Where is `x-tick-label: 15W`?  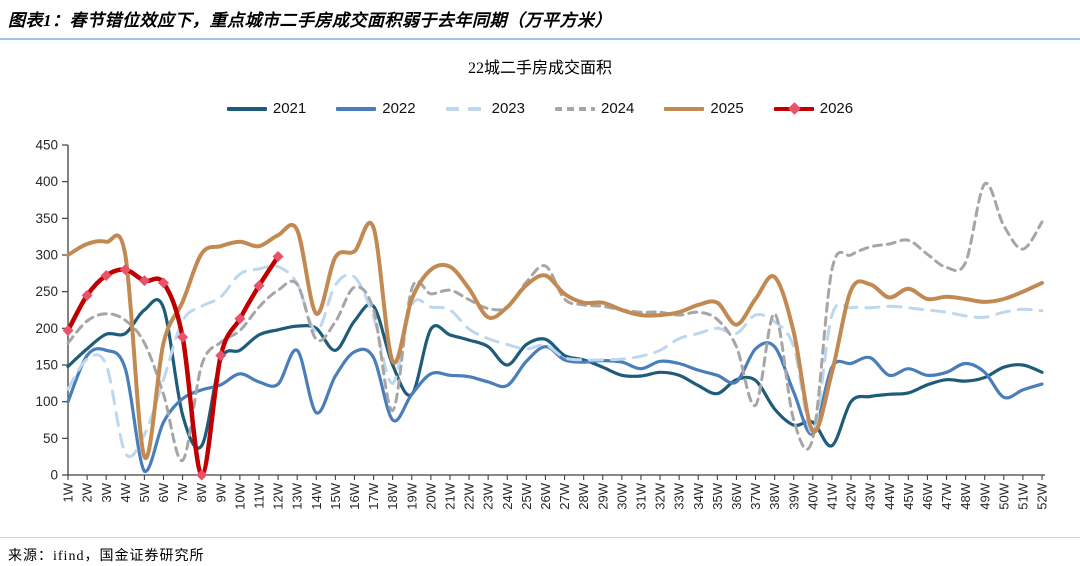 x-tick-label: 15W is located at coordinates (335, 495).